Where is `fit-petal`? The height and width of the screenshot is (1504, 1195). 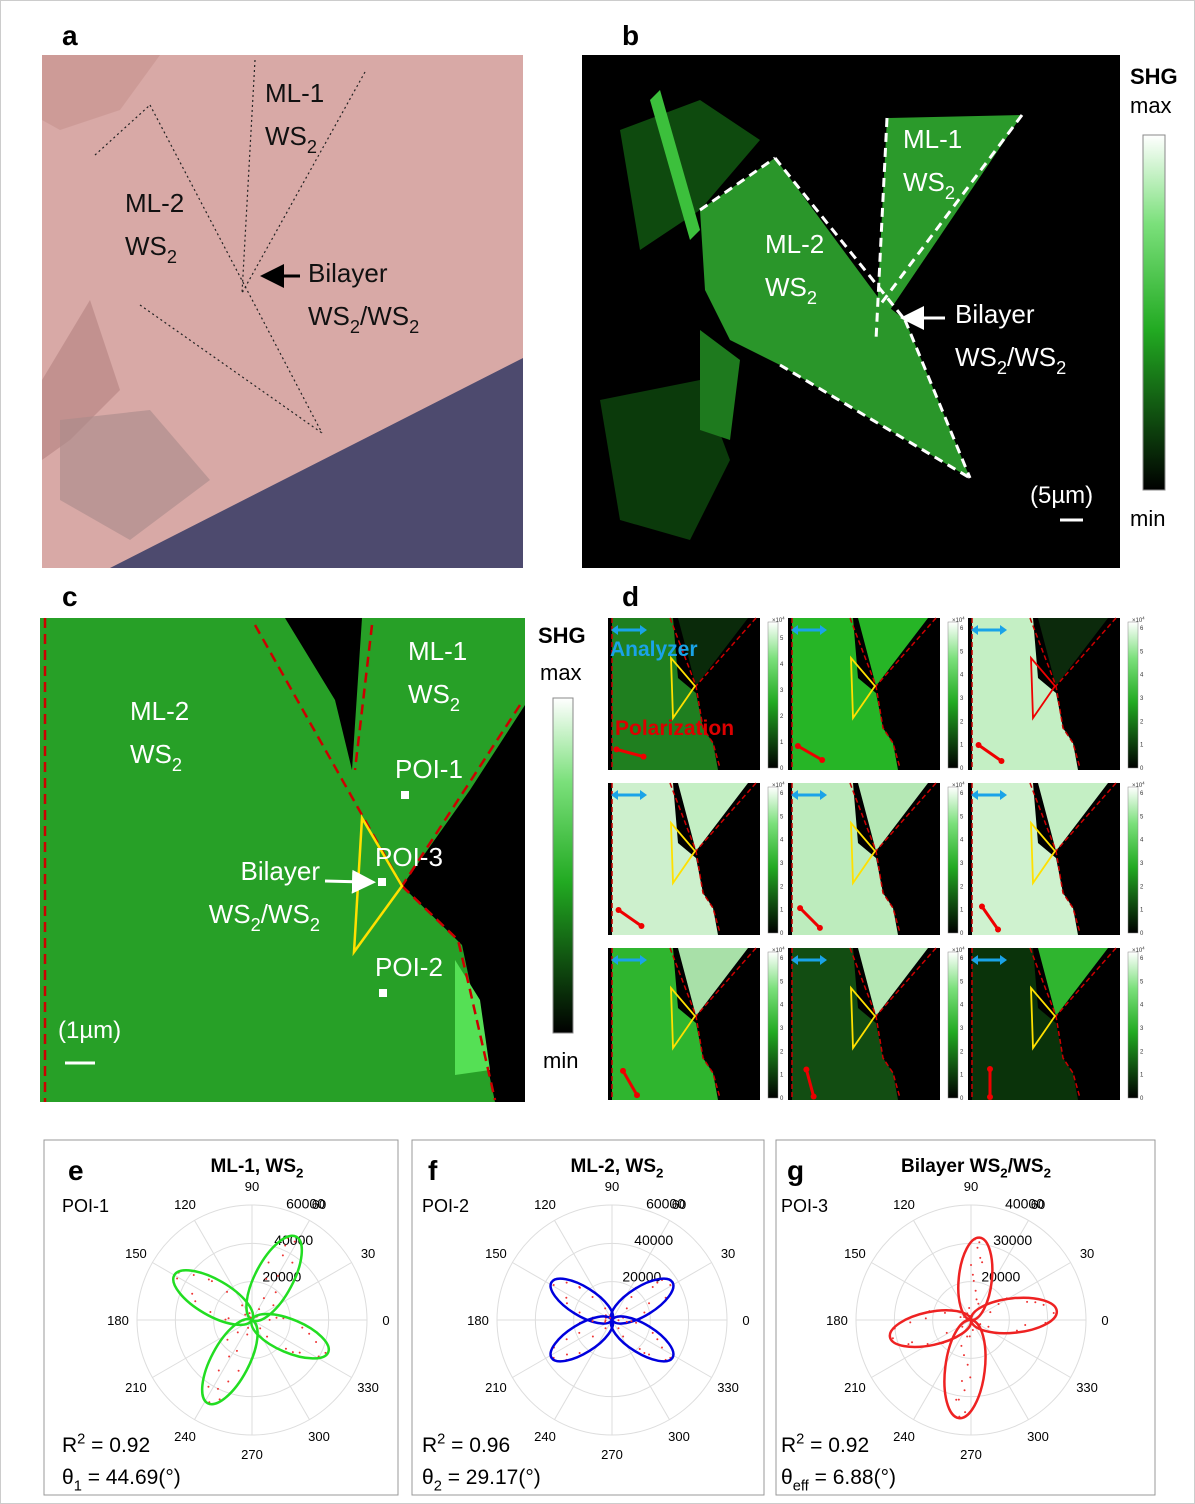
fit-petal is located at coordinates (642, 1339).